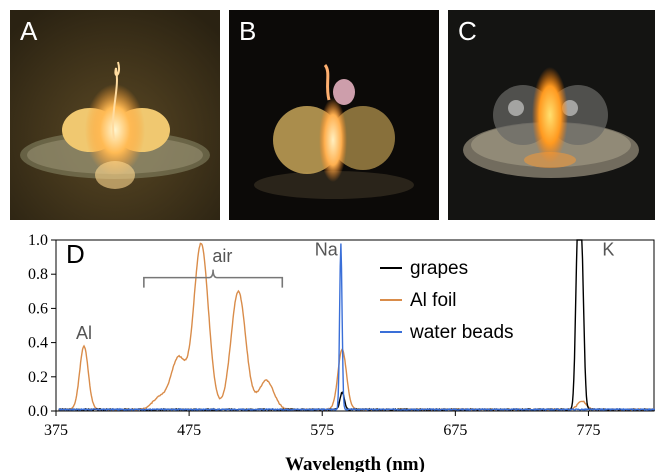  Describe the element at coordinates (38, 411) in the screenshot. I see `y-tick-label: 0.0` at that location.